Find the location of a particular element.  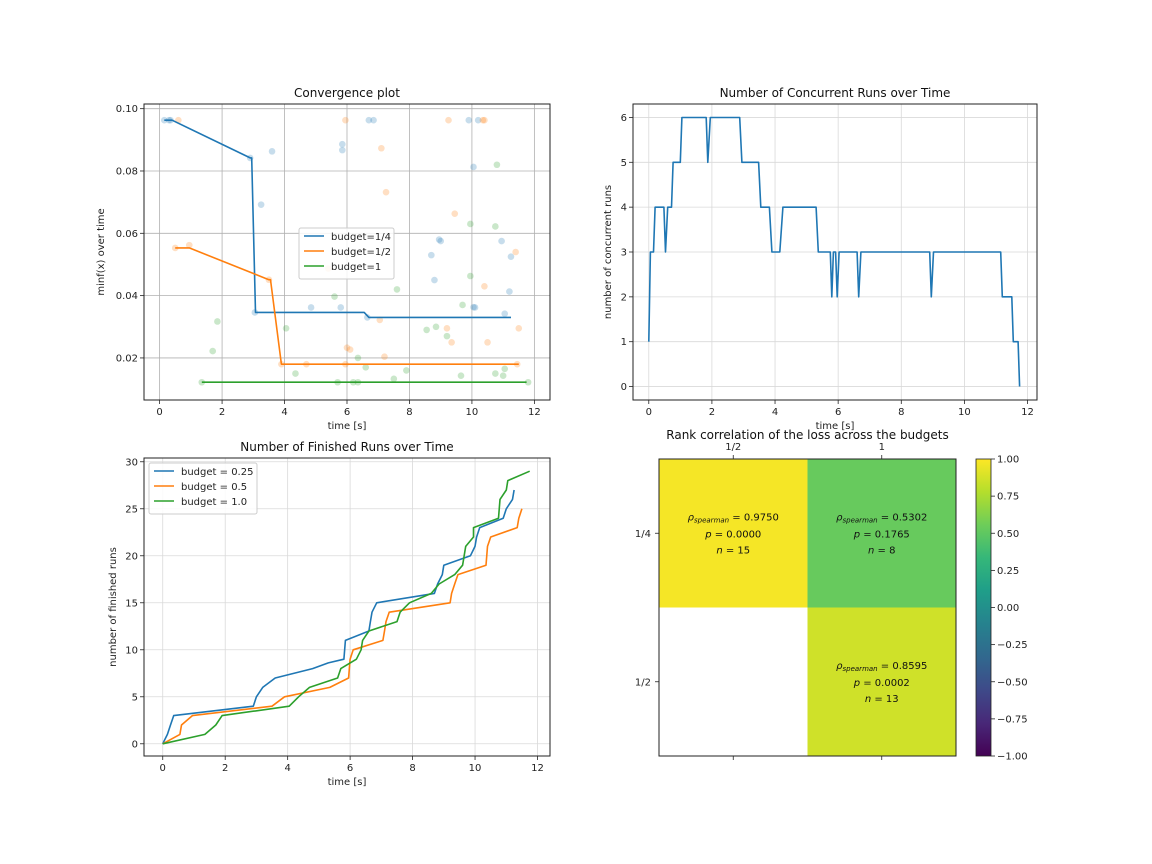

chart-title: Convergence plot is located at coordinates (347, 93).